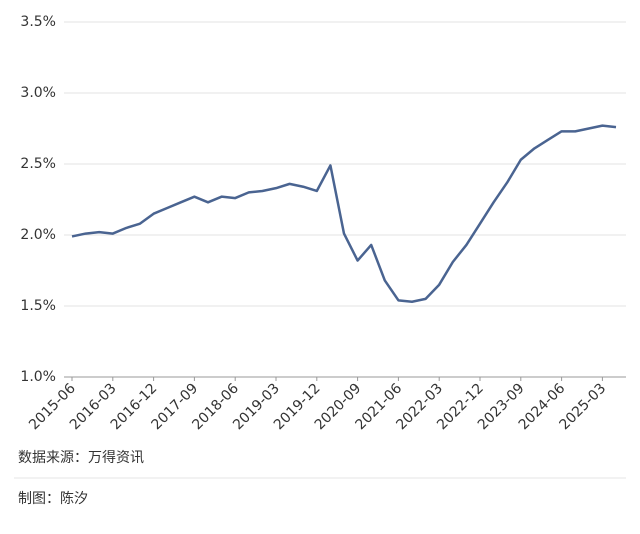 The height and width of the screenshot is (534, 640). Describe the element at coordinates (38, 377) in the screenshot. I see `y-tick-label: 1.0%` at that location.